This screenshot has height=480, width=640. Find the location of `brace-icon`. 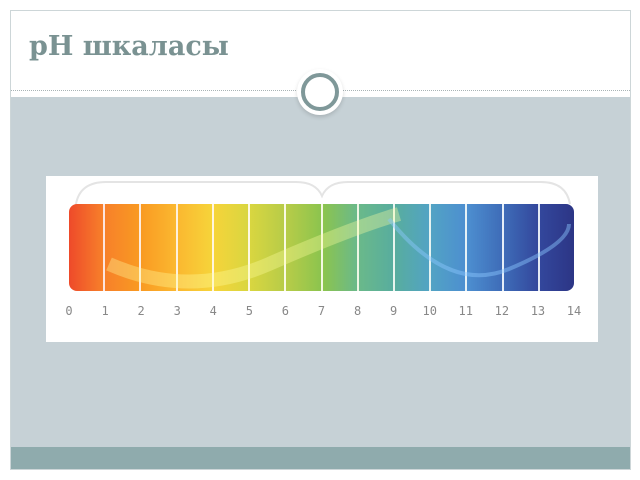

brace-icon is located at coordinates (323, 193).